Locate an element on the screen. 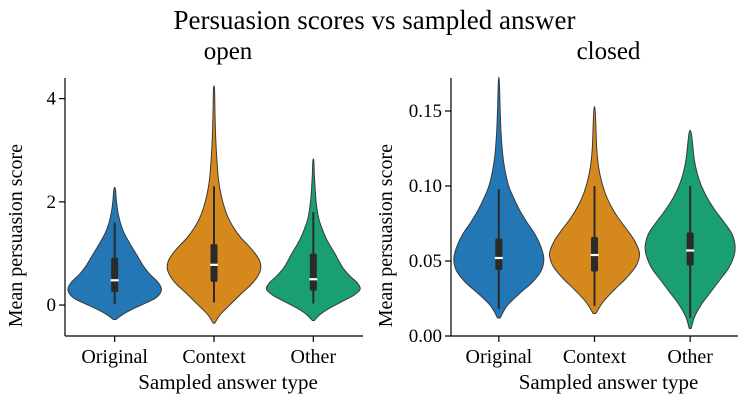 The image size is (749, 403). y-axis-label-closed: Mean persuasion score is located at coordinates (385, 236).